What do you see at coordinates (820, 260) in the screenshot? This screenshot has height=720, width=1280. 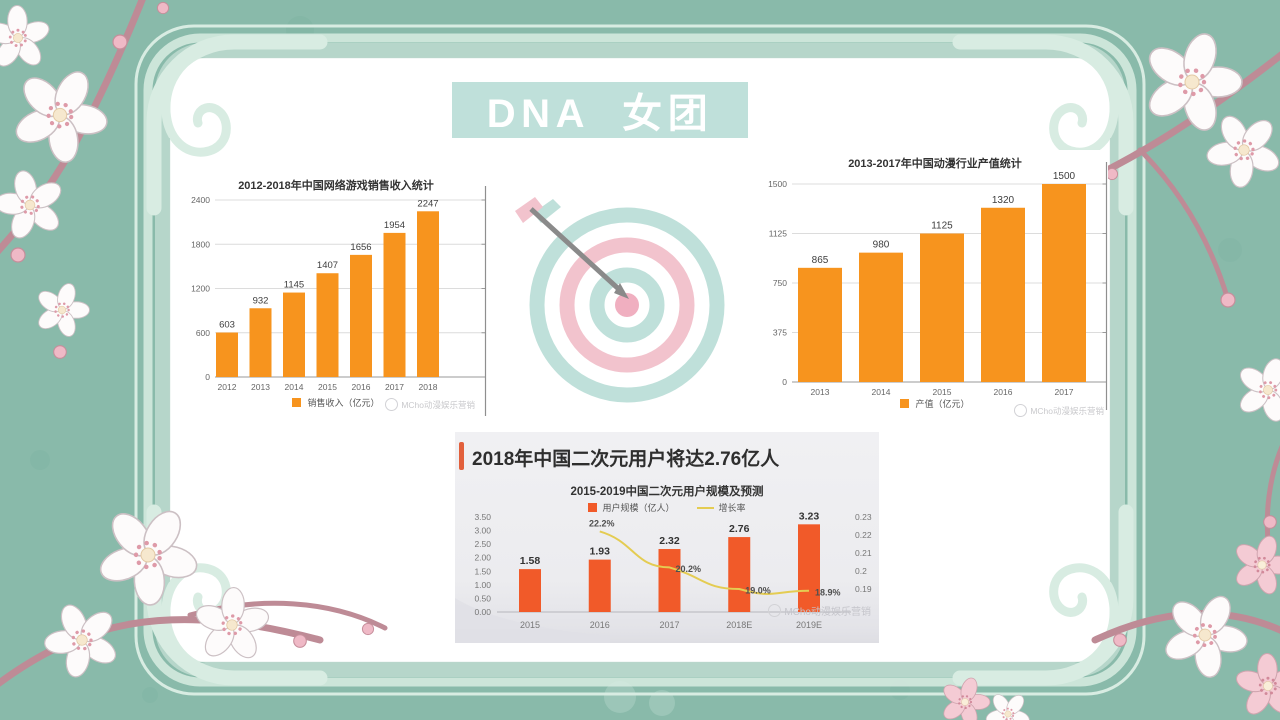 I see `svg-text: 865` at bounding box center [820, 260].